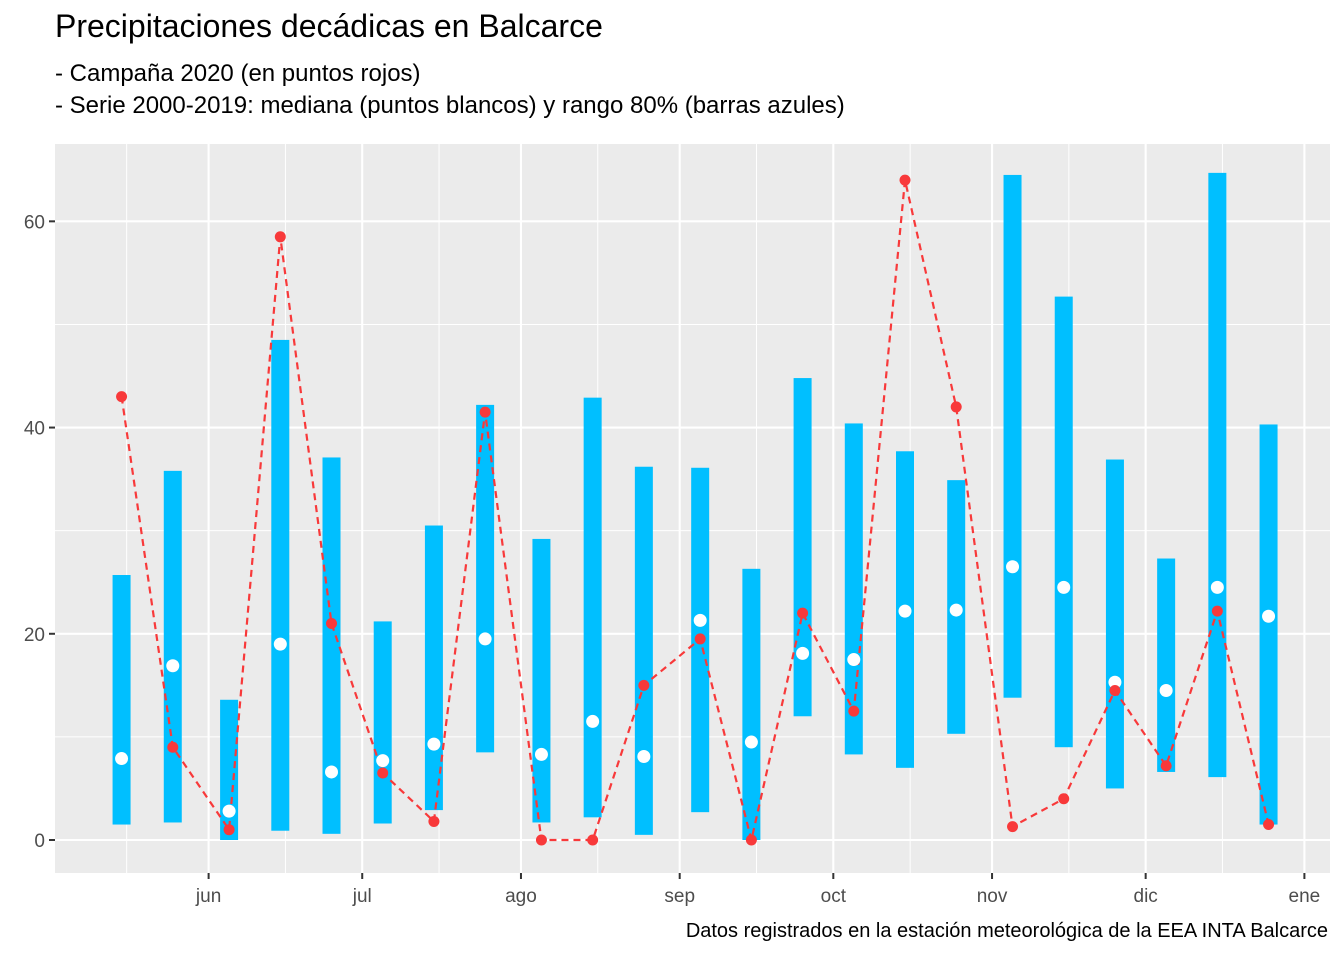  I want to click on x-tick-label: dic, so click(1146, 896).